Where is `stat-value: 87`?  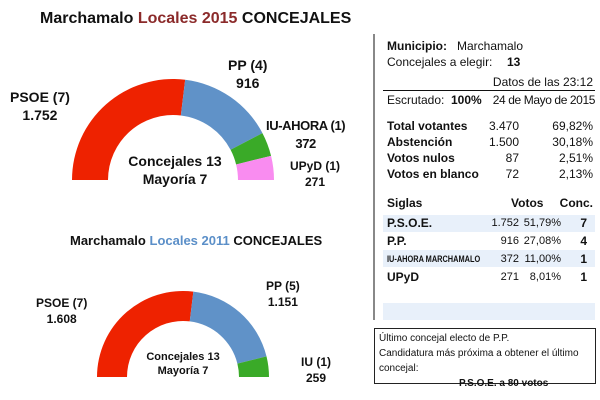
stat-value: 87 is located at coordinates (512, 158).